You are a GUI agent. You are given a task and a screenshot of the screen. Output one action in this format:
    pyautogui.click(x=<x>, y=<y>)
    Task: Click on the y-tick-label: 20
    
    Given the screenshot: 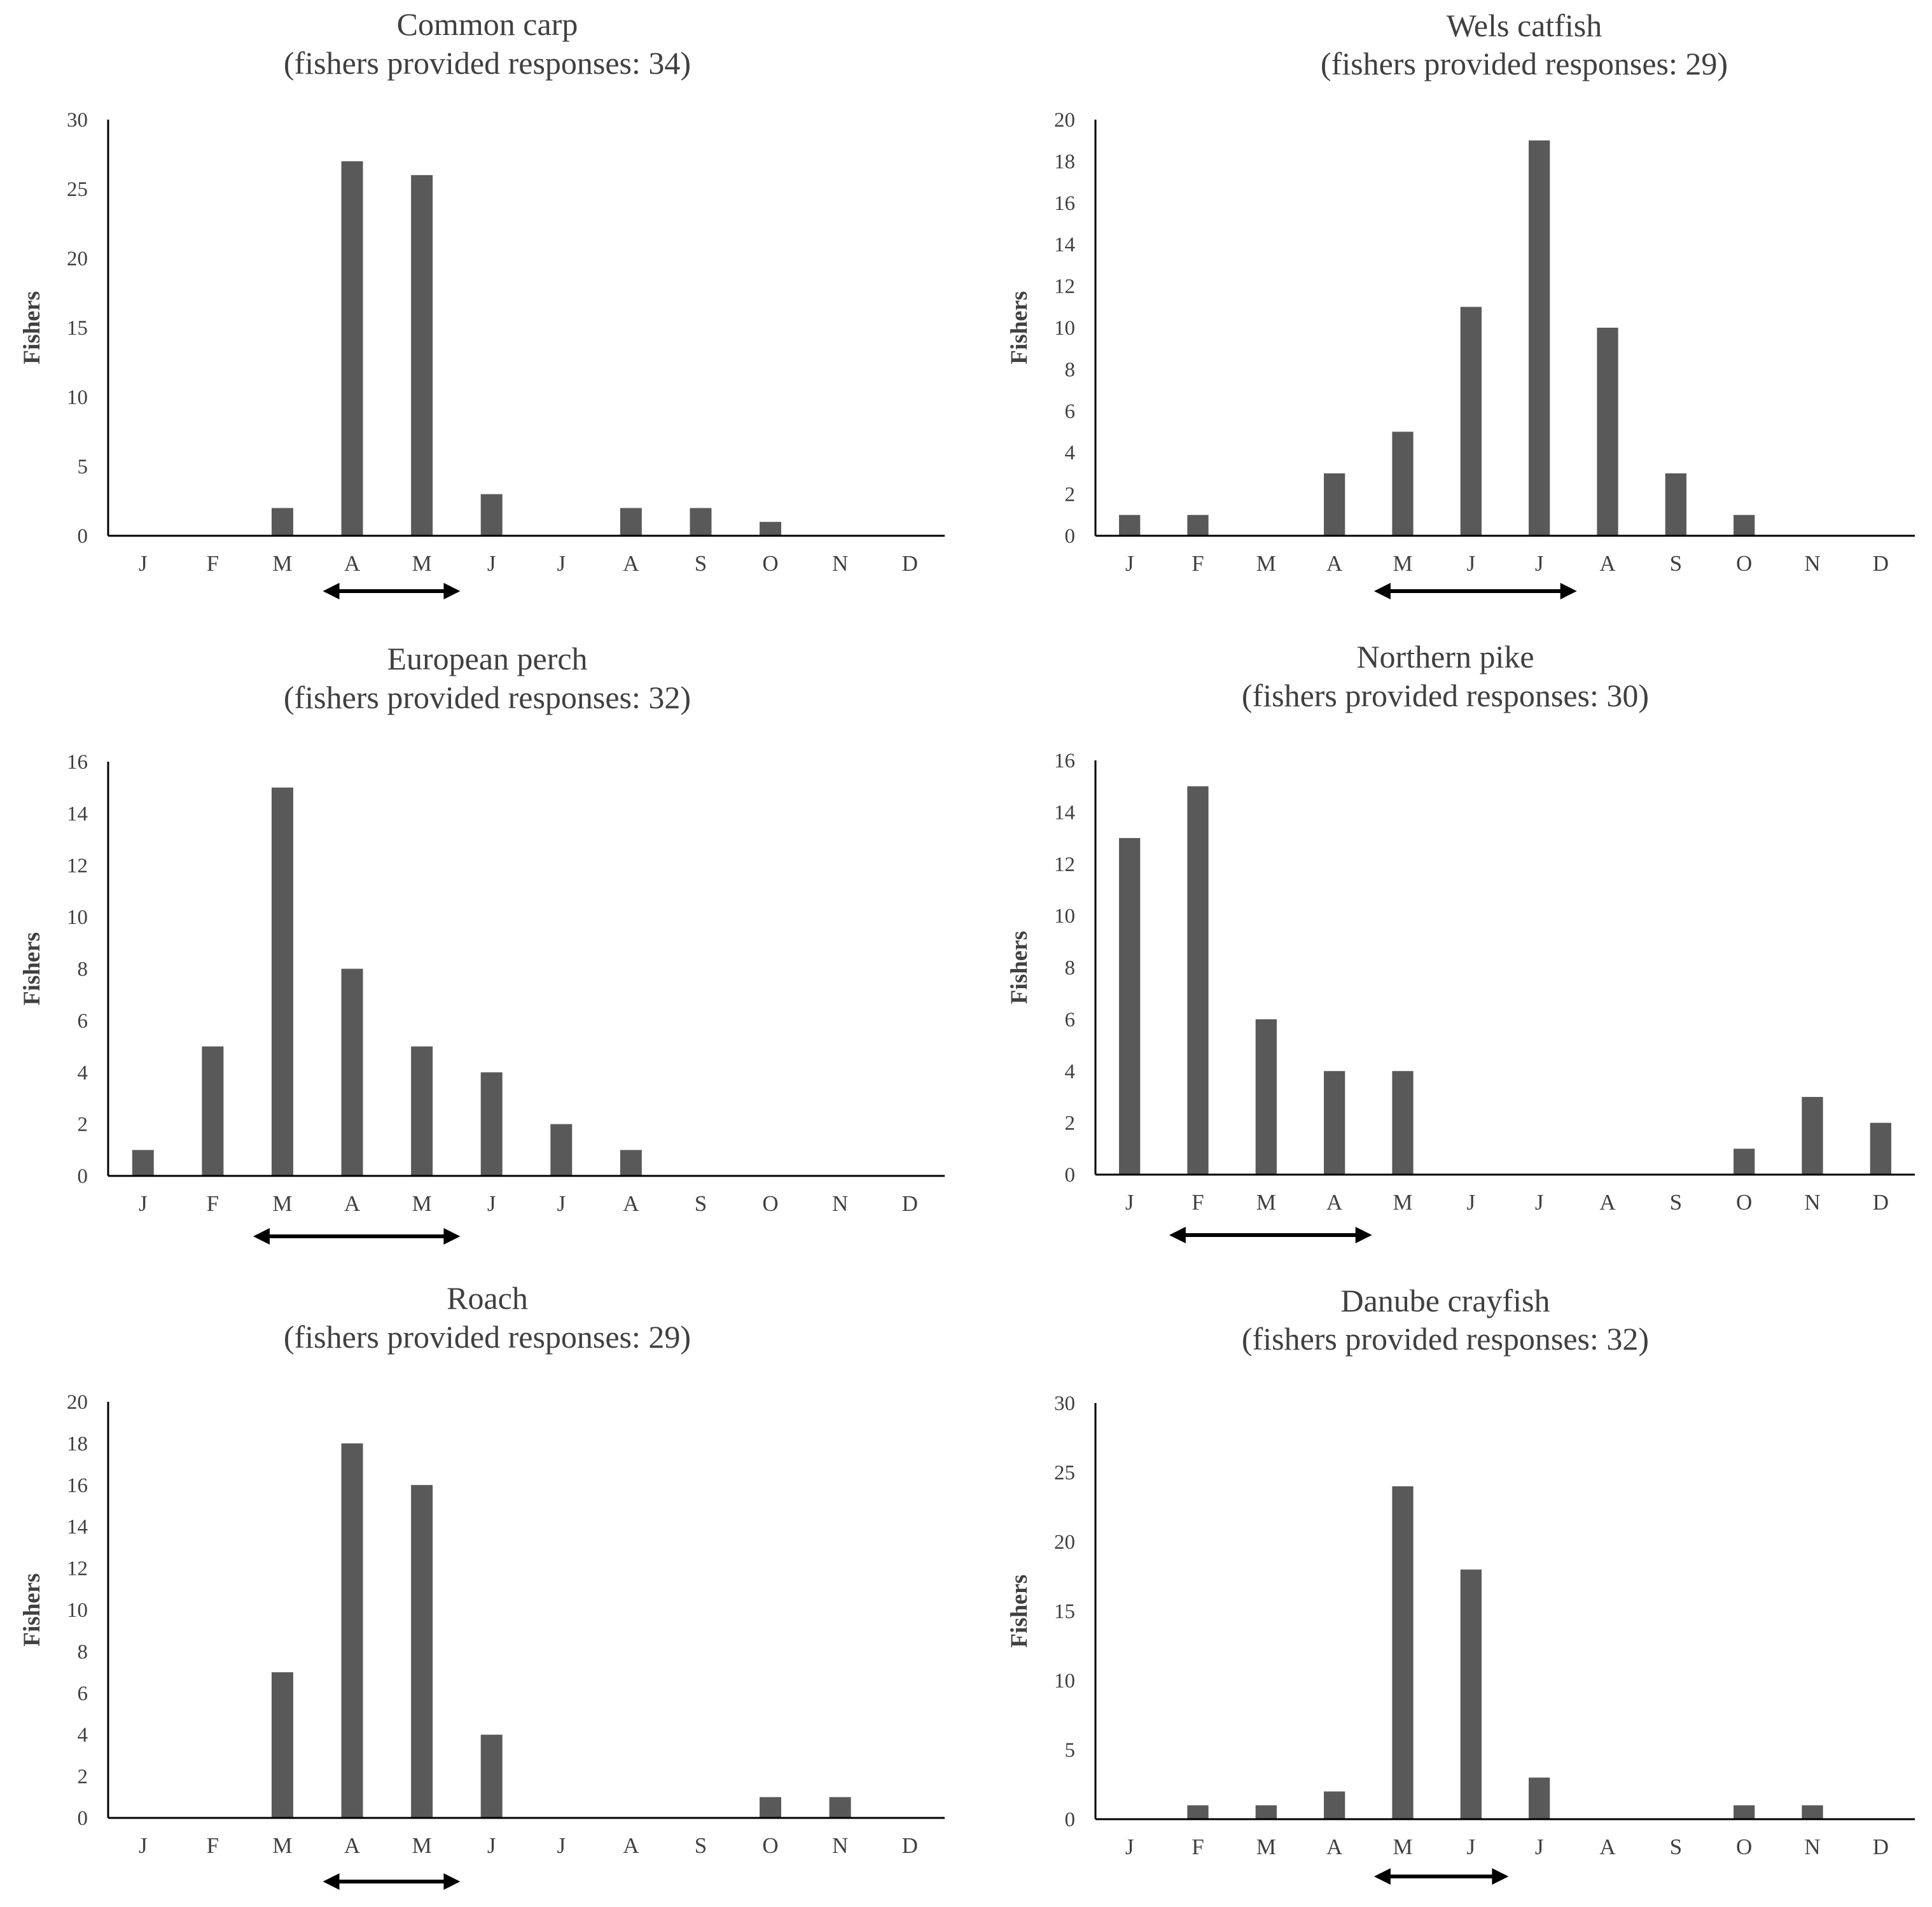 What is the action you would take?
    pyautogui.click(x=77, y=1402)
    